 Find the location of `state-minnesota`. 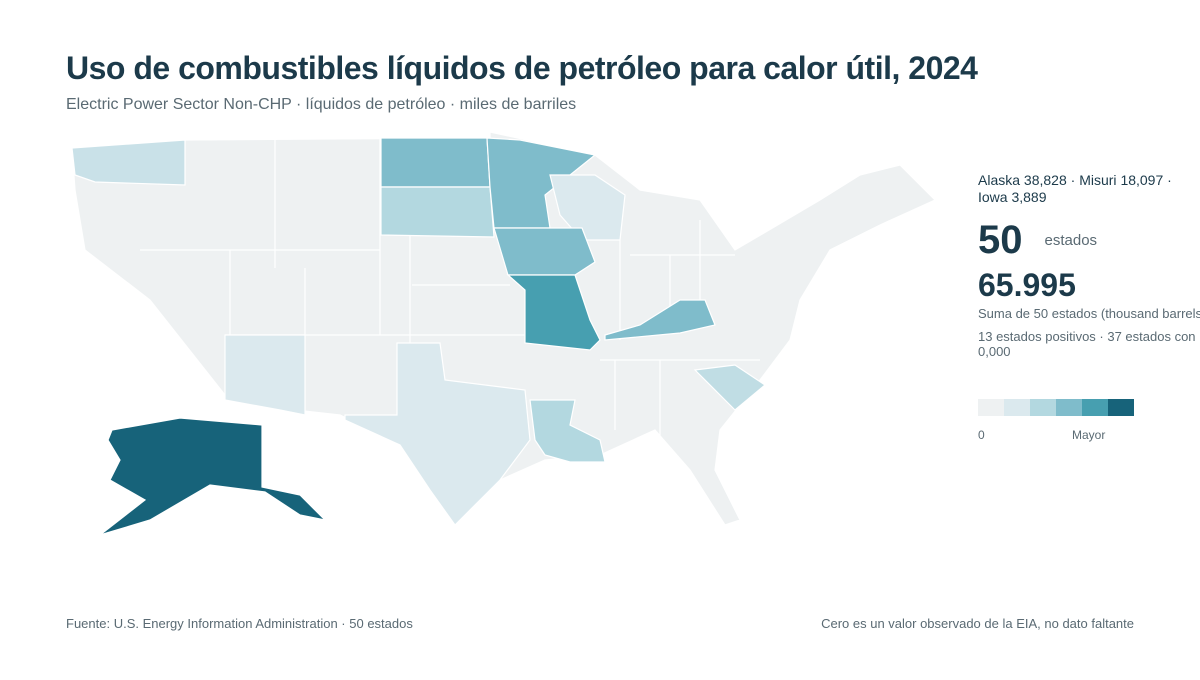

state-minnesota is located at coordinates (541, 183).